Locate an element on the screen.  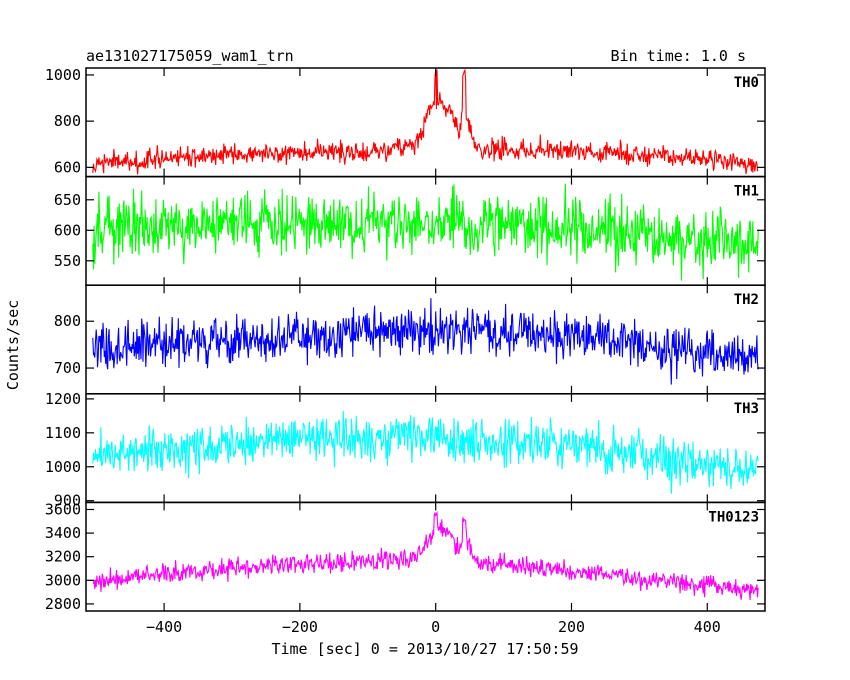
y-tick-label: 1100 is located at coordinates (63, 433).